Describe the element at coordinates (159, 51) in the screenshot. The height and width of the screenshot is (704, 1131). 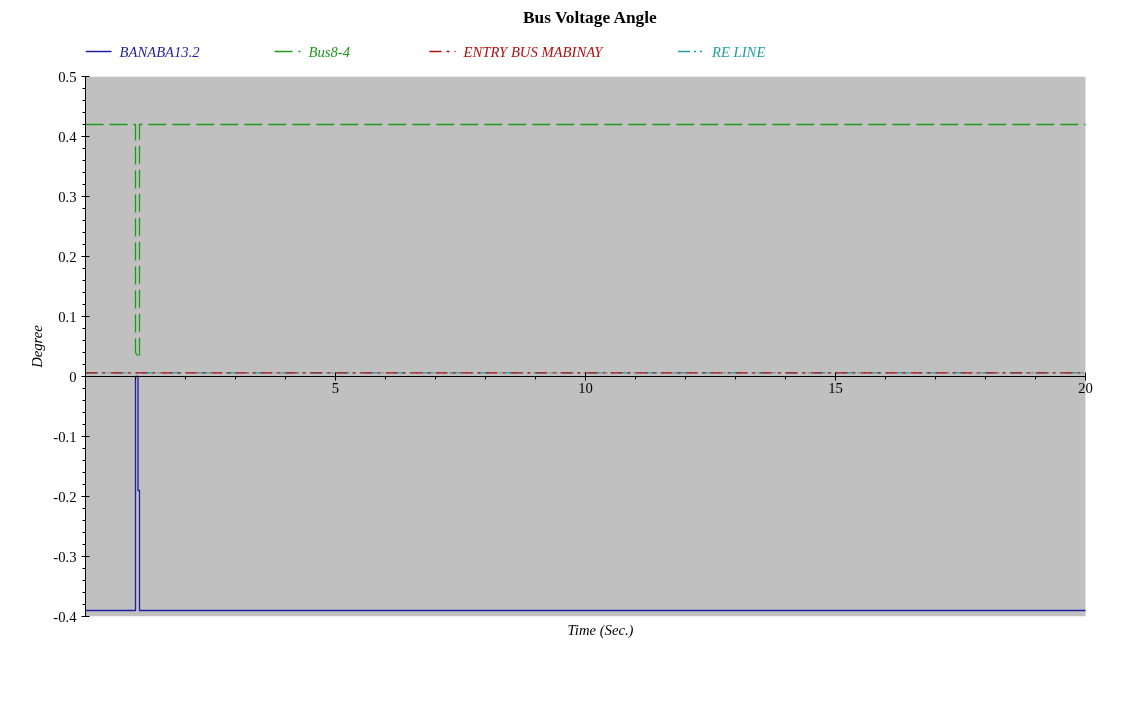
I see `legend-label: BANABA13.2` at that location.